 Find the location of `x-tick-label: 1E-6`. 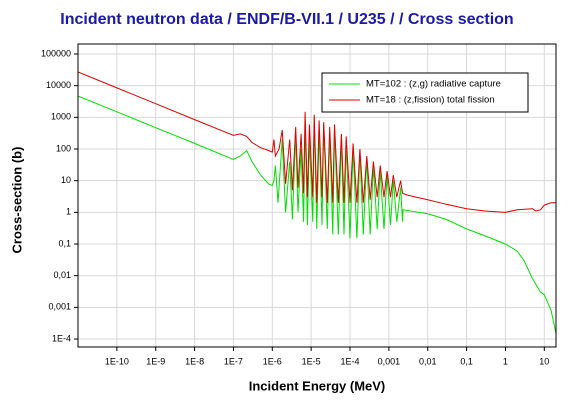

x-tick-label: 1E-6 is located at coordinates (272, 361).